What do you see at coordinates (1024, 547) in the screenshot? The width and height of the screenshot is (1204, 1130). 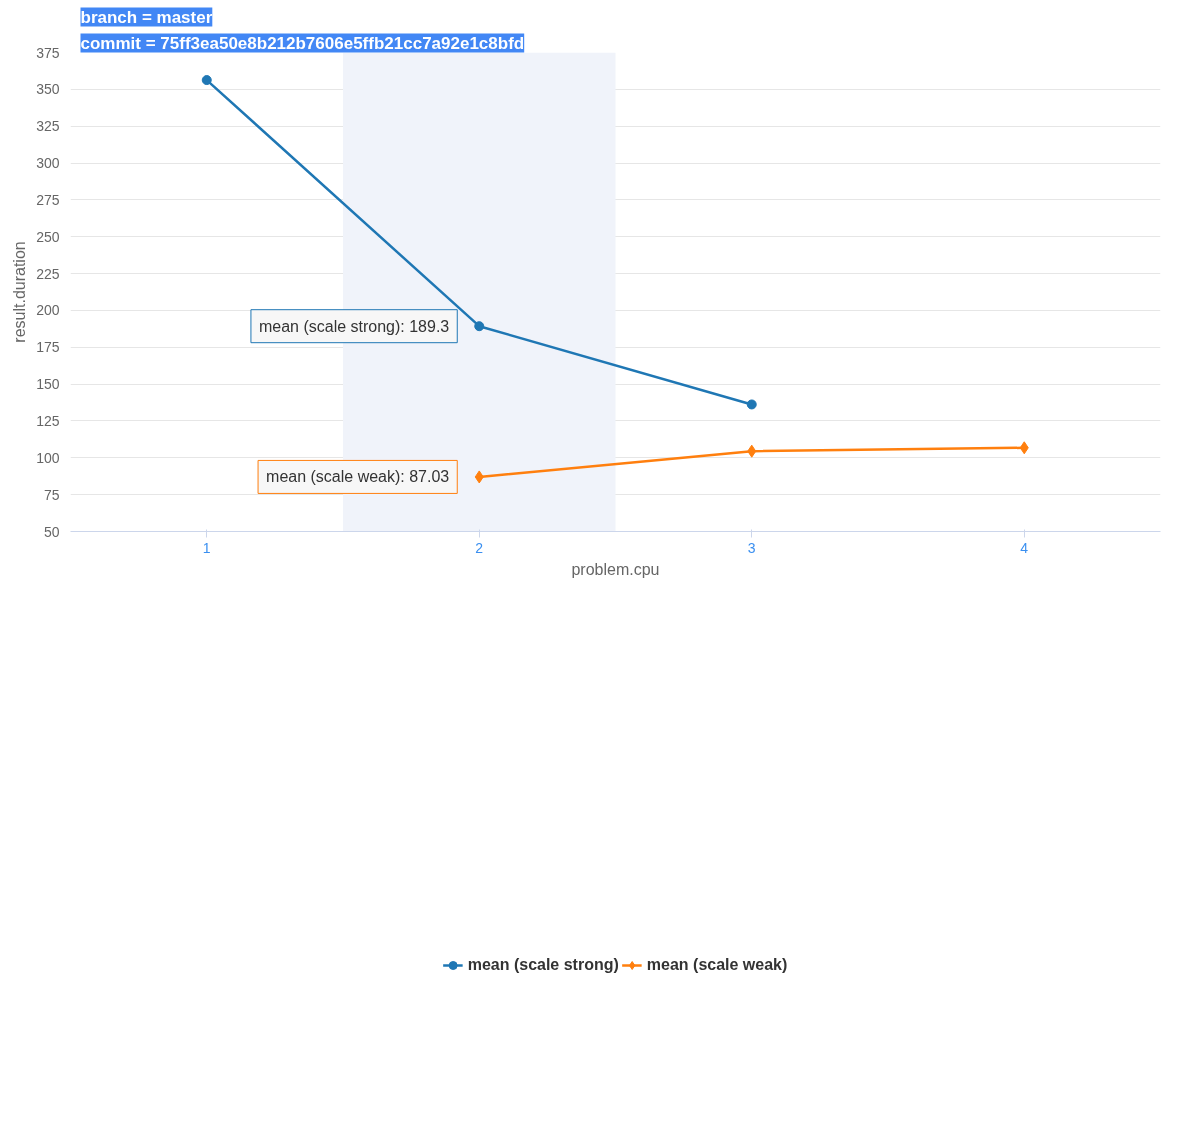 I see `x-tick-label: 4` at bounding box center [1024, 547].